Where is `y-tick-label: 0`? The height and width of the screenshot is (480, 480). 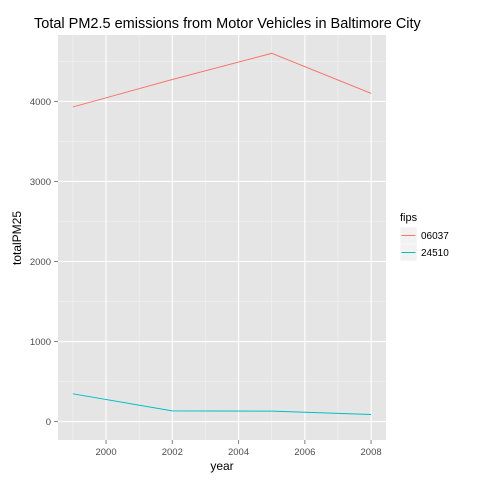
y-tick-label: 0 is located at coordinates (48, 422).